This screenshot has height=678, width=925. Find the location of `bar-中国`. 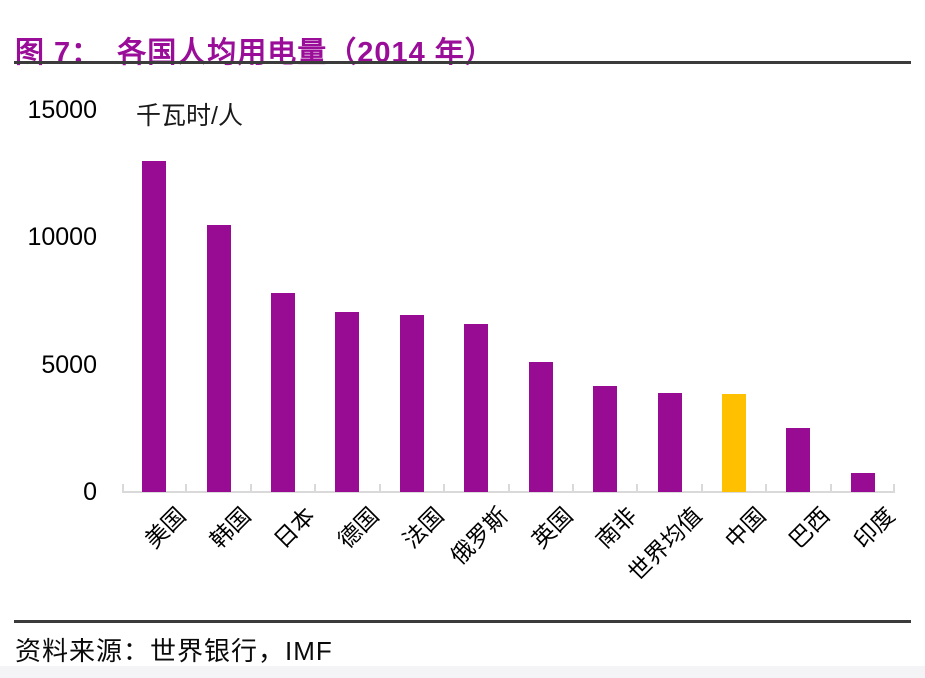

bar-中国 is located at coordinates (733, 443).